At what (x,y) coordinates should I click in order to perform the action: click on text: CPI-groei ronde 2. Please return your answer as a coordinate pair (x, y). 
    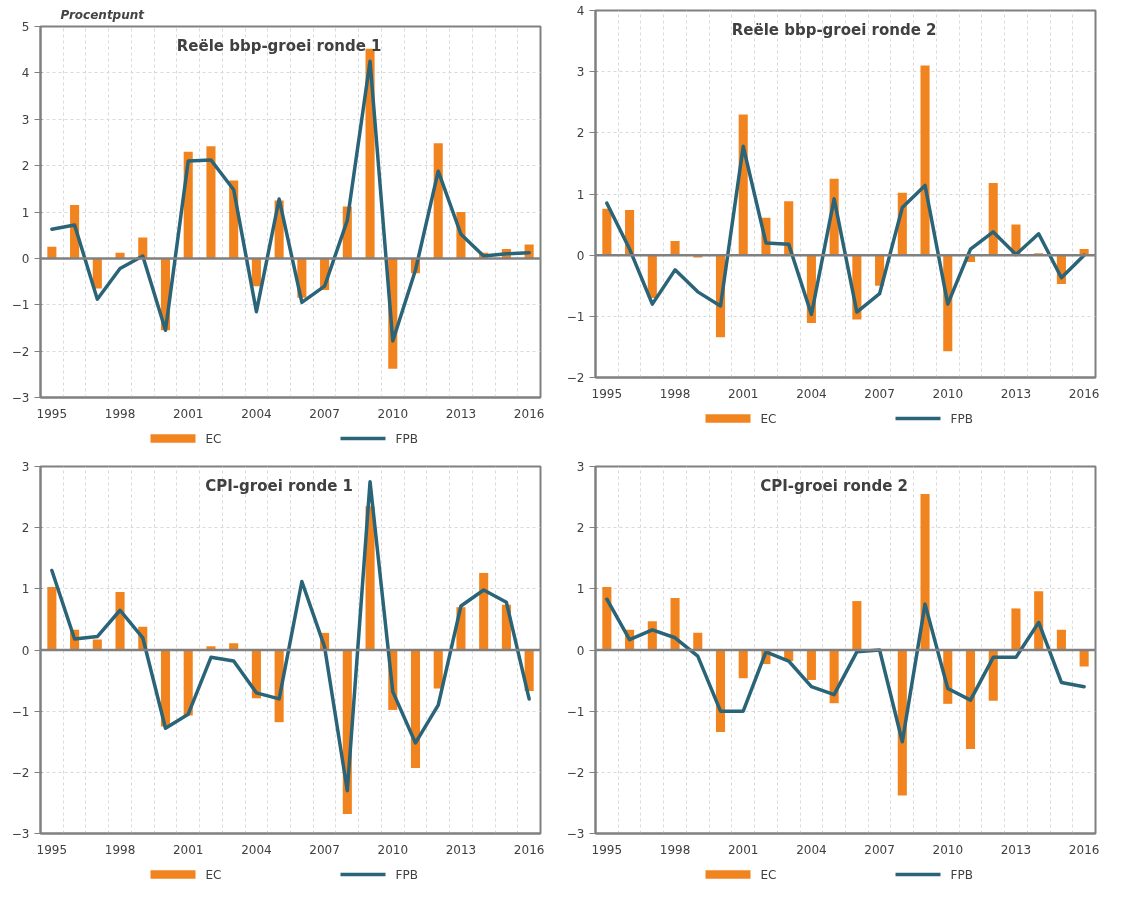
    Looking at the image, I should click on (834, 485).